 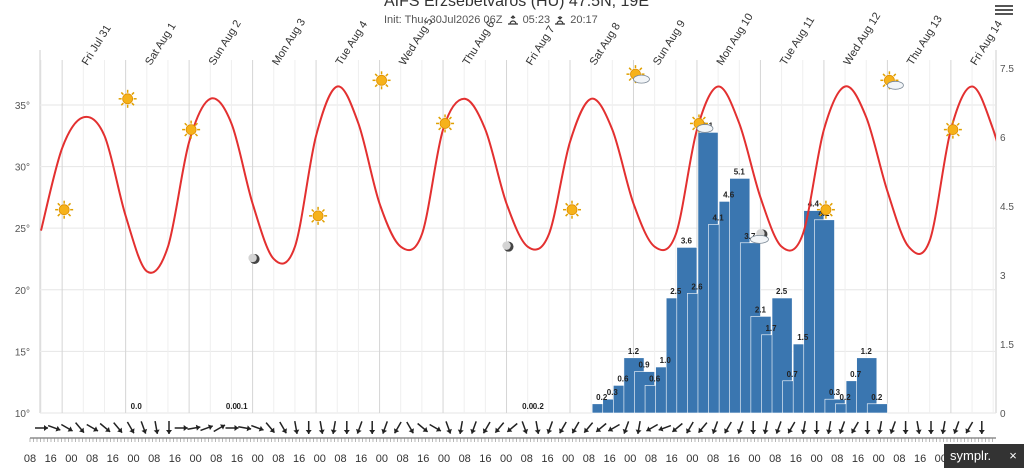 I want to click on left-axis: 35° 30° 25° 20° 15° 10°, so click(x=22, y=260).